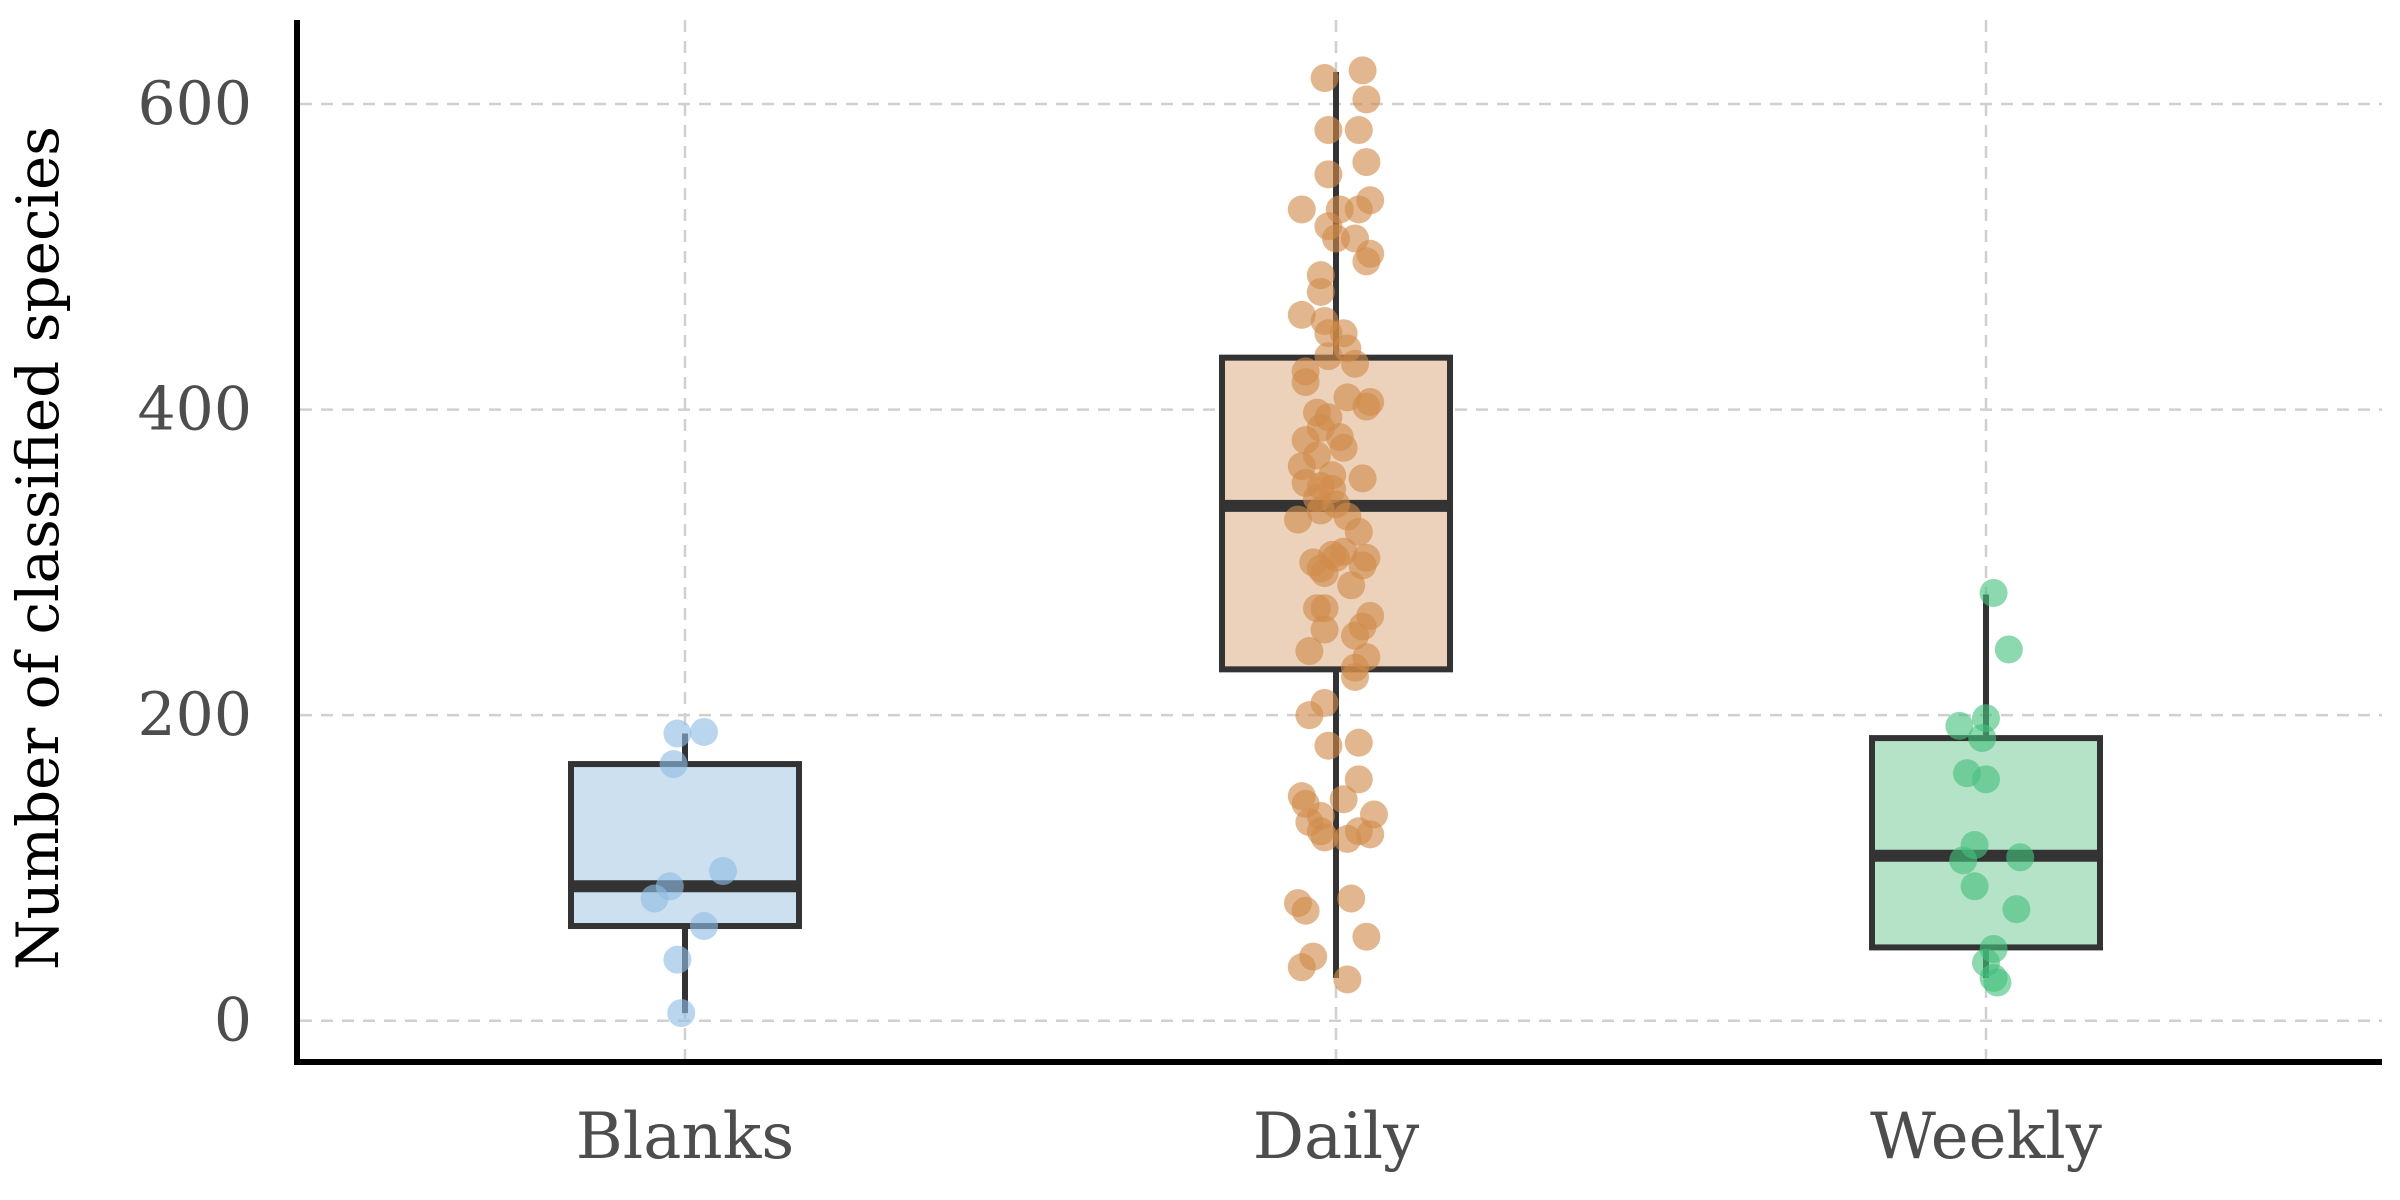 The height and width of the screenshot is (1200, 2400). Describe the element at coordinates (1336, 1137) in the screenshot. I see `x-tick-label-daily: Daily` at that location.